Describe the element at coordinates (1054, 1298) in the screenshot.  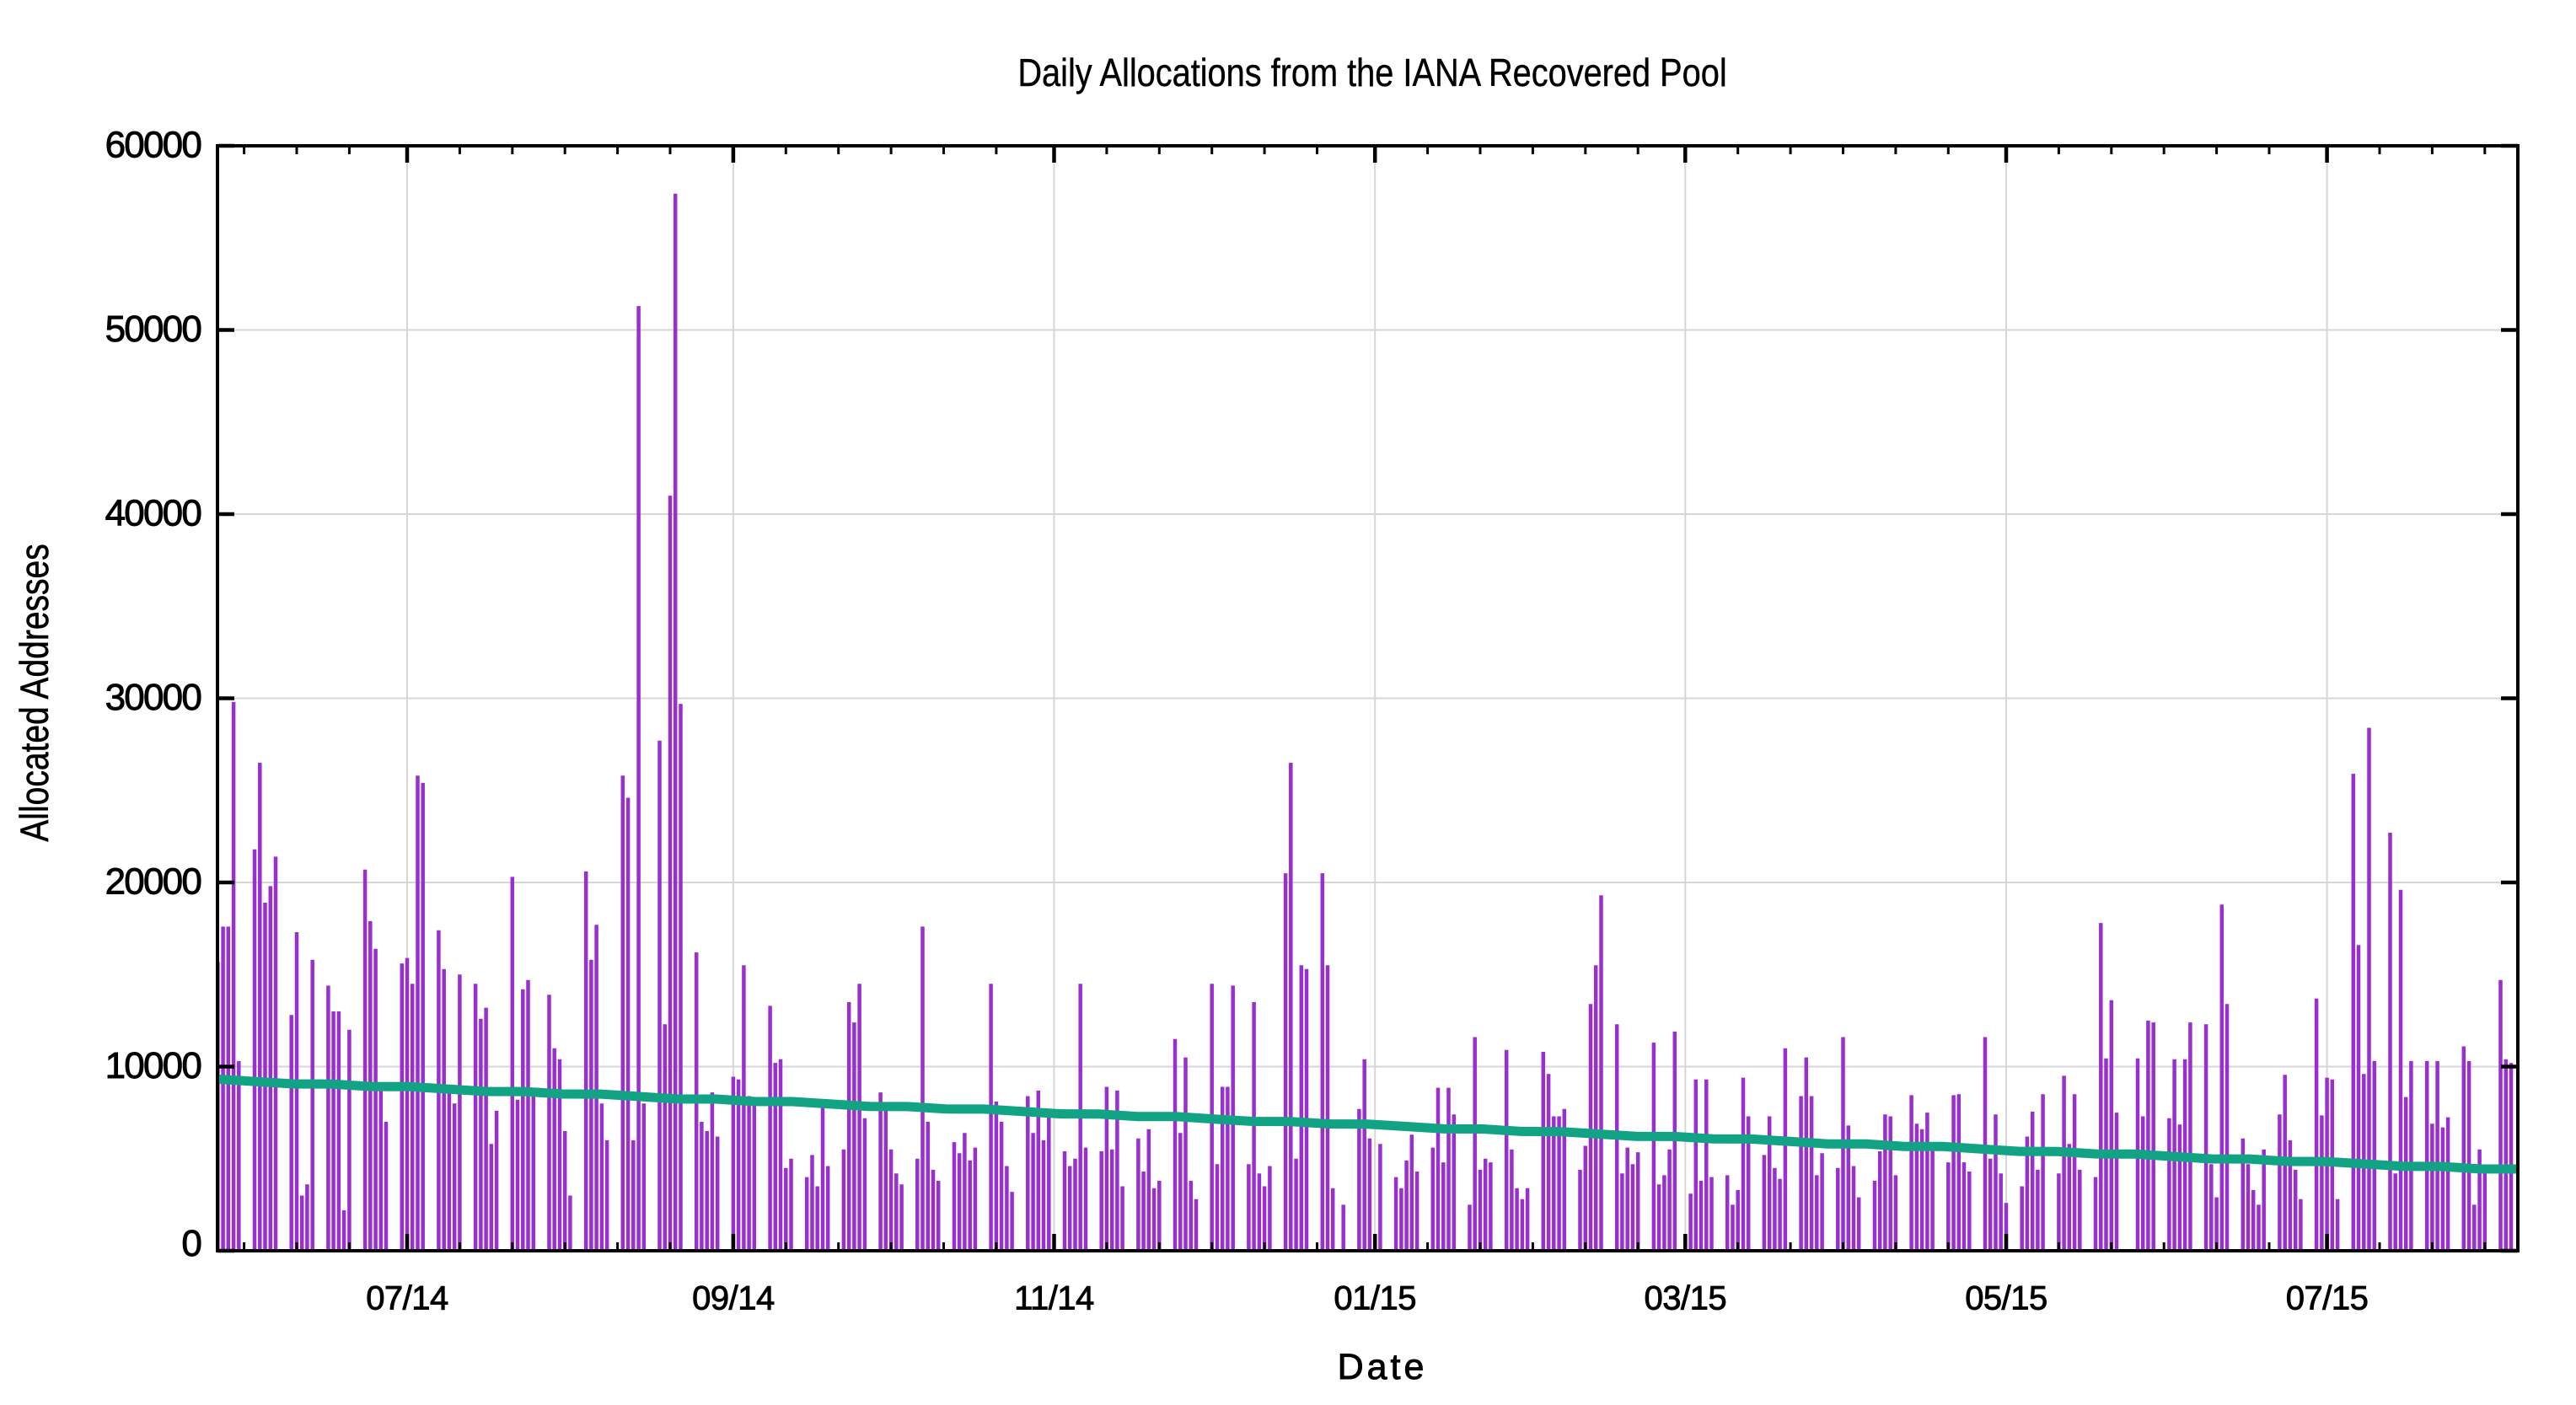
I see `svg-text: 11/14` at that location.